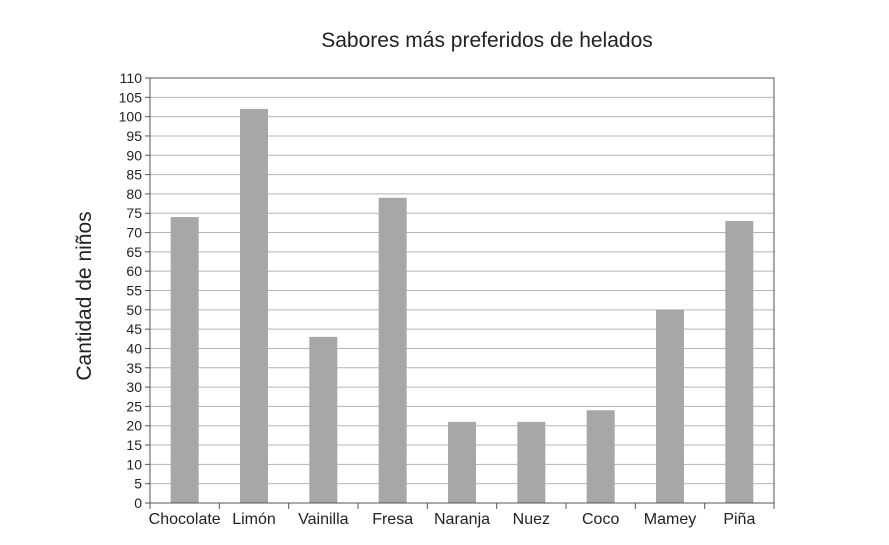  I want to click on y-tick-label: 10, so click(134, 464).